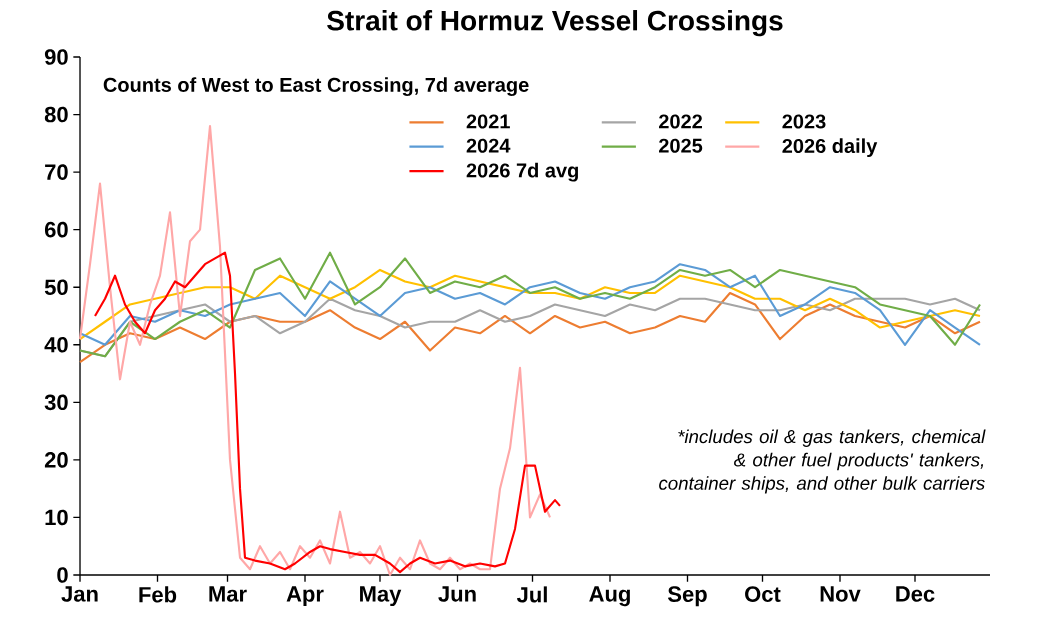 Image resolution: width=1047 pixels, height=635 pixels. Describe the element at coordinates (316, 86) in the screenshot. I see `legend-title: Counts of West to East Crossing, 7d average` at that location.